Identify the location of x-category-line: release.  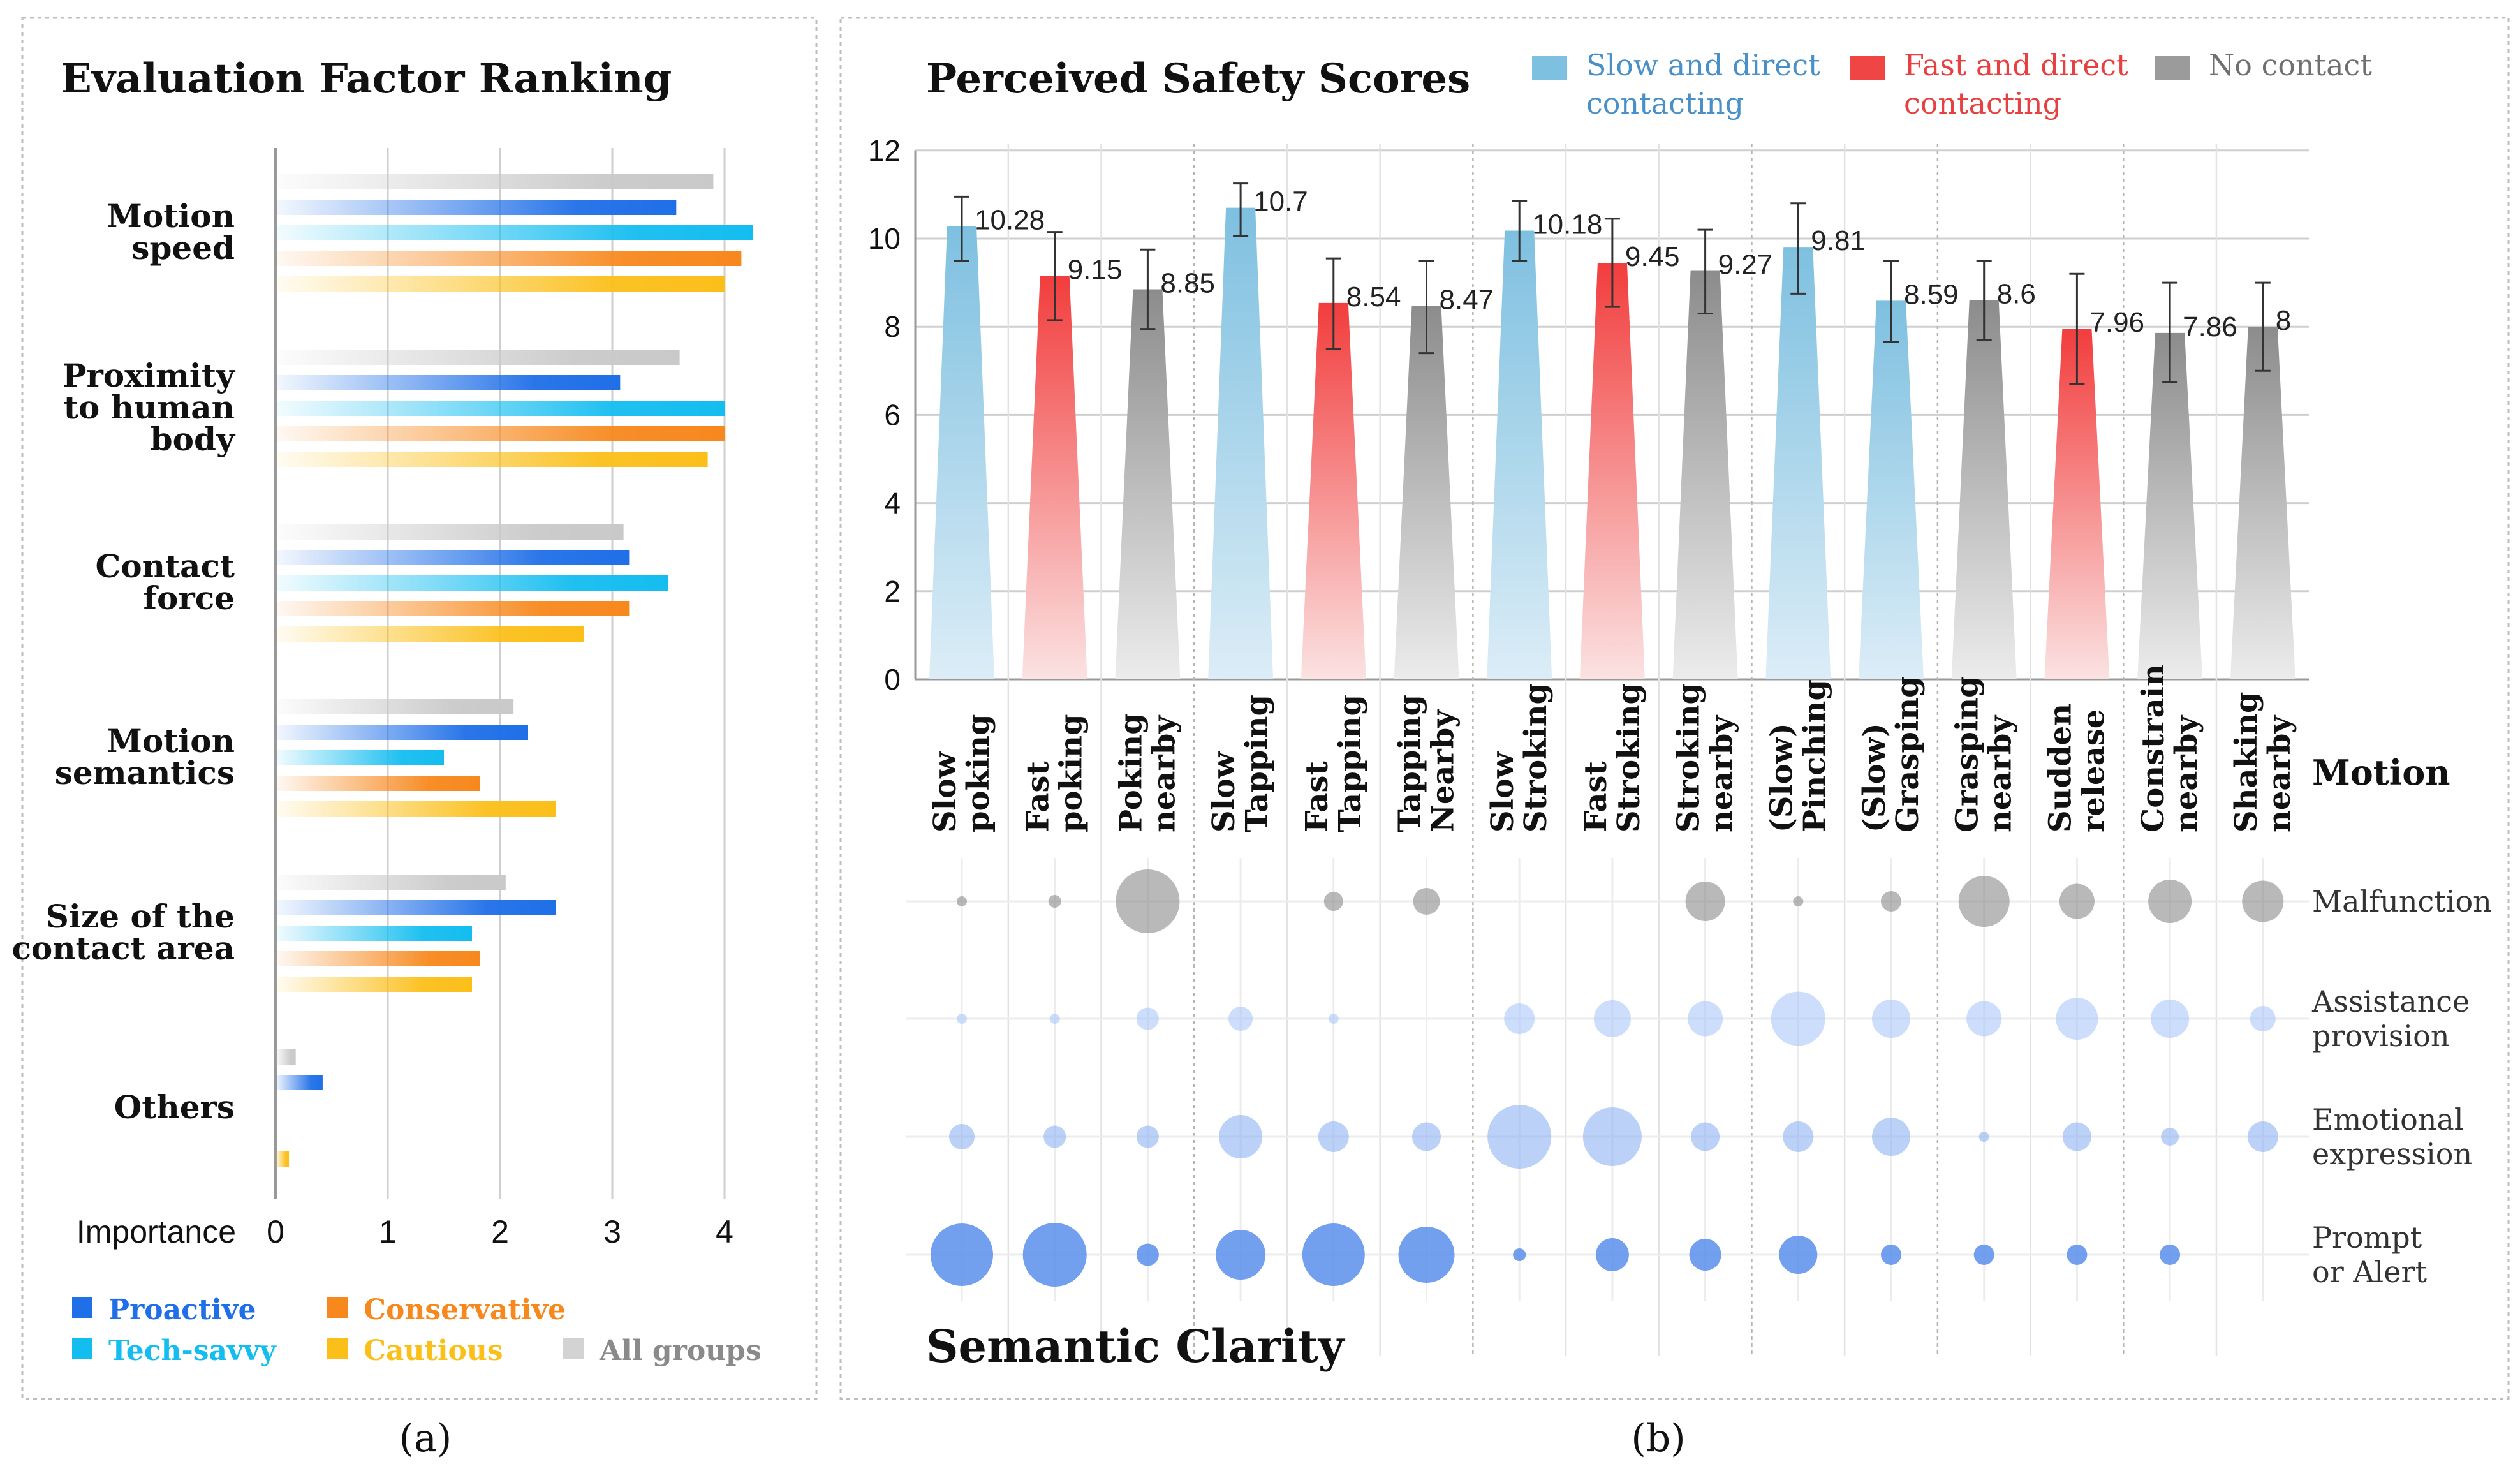
(2093, 771).